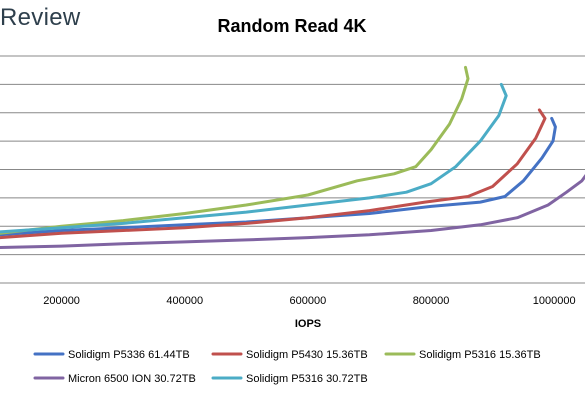 The image size is (585, 401). I want to click on legend-label: Solidigm P5336 61.44TB, so click(129, 355).